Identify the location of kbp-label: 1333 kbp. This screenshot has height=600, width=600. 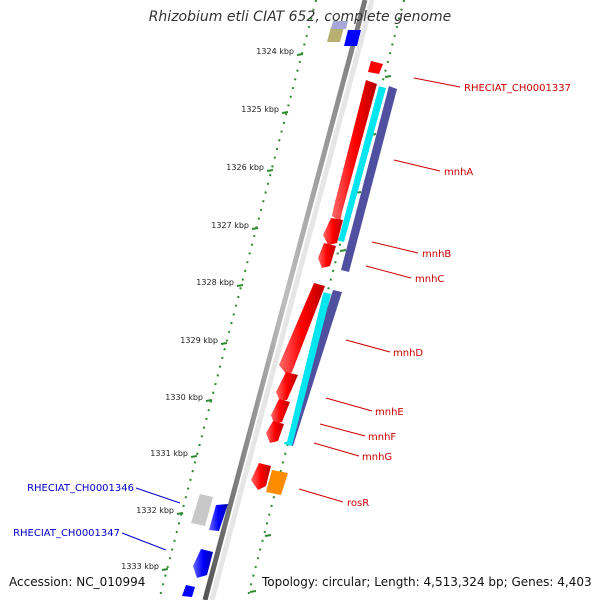
(140, 566).